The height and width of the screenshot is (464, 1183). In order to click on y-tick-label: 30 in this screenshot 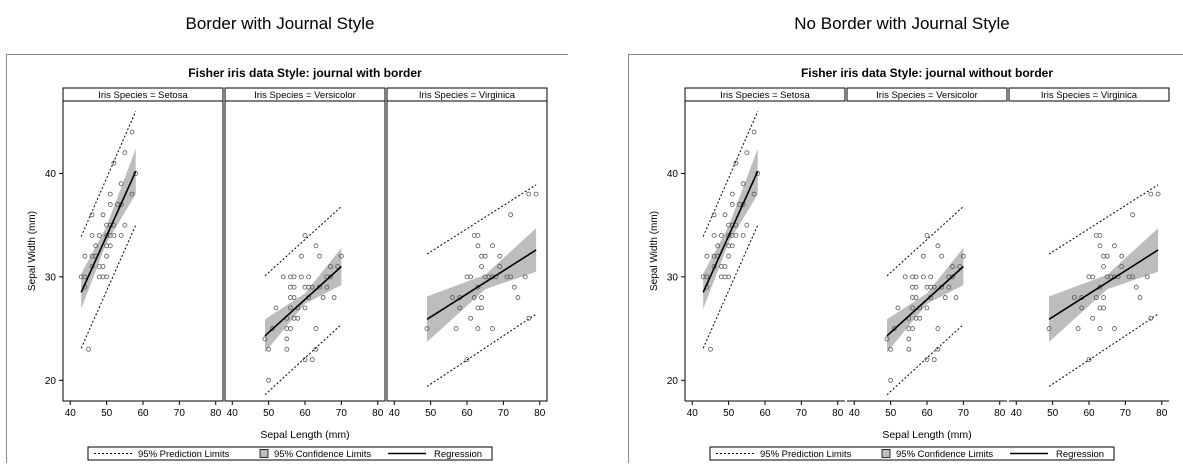, I will do `click(673, 277)`.